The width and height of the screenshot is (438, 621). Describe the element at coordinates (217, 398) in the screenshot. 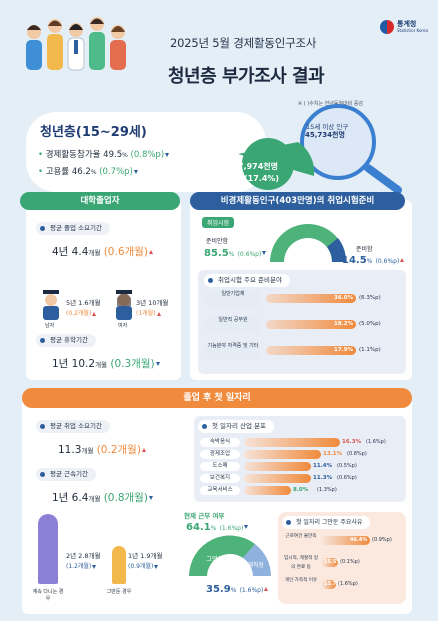

I see `first-job-header: 졸업 후 첫 일자리` at that location.